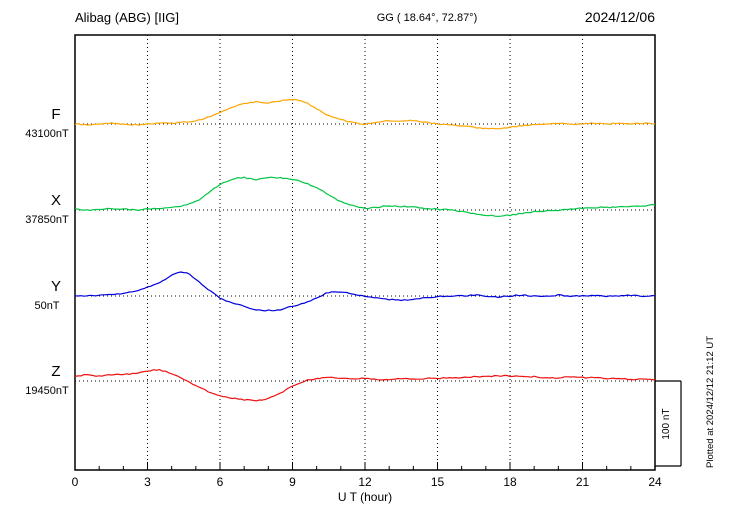 The image size is (730, 520). I want to click on axis-tick-label: 21, so click(583, 482).